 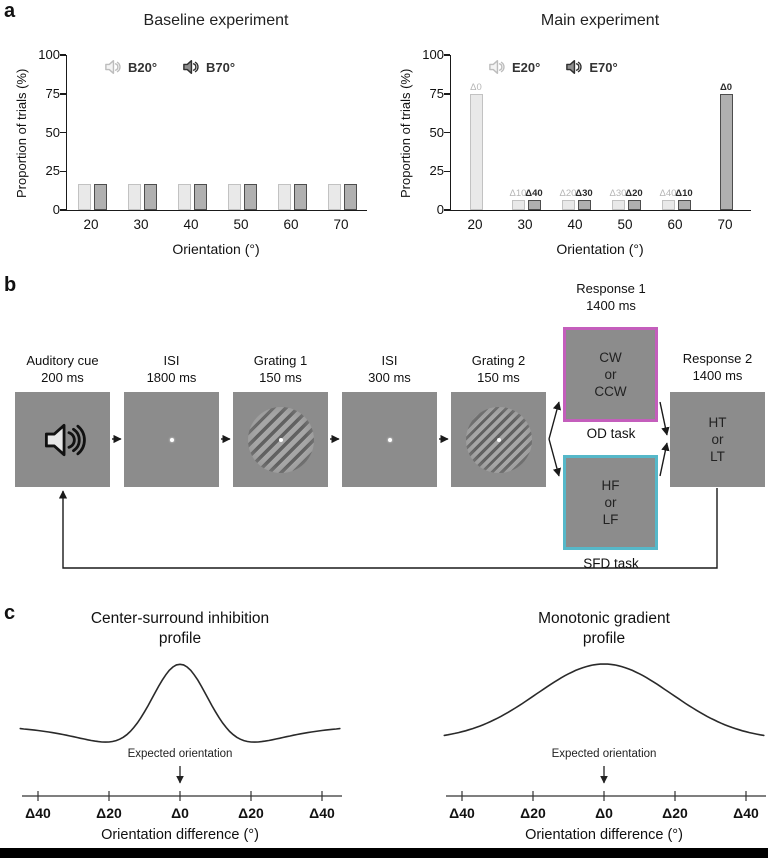 What do you see at coordinates (52, 171) in the screenshot?
I see `y-tick-label: 25` at bounding box center [52, 171].